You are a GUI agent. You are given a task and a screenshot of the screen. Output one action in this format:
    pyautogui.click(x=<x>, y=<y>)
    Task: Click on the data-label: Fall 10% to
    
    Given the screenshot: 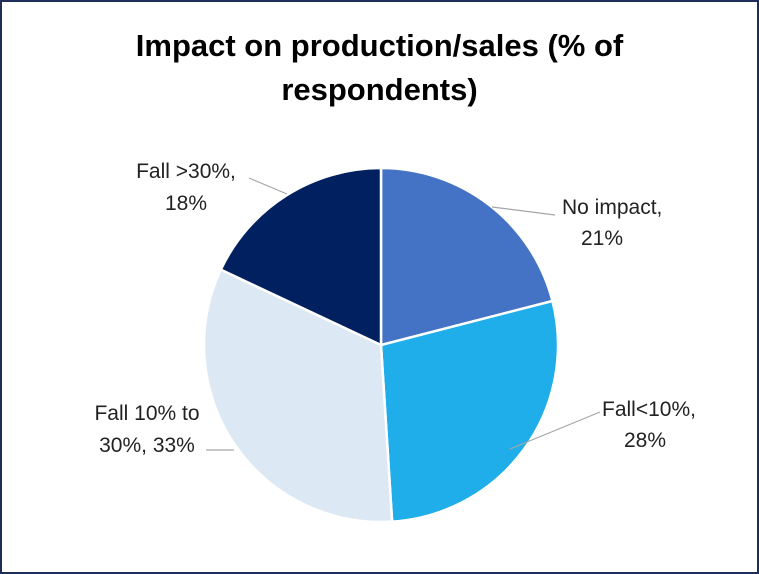 What is the action you would take?
    pyautogui.click(x=146, y=413)
    